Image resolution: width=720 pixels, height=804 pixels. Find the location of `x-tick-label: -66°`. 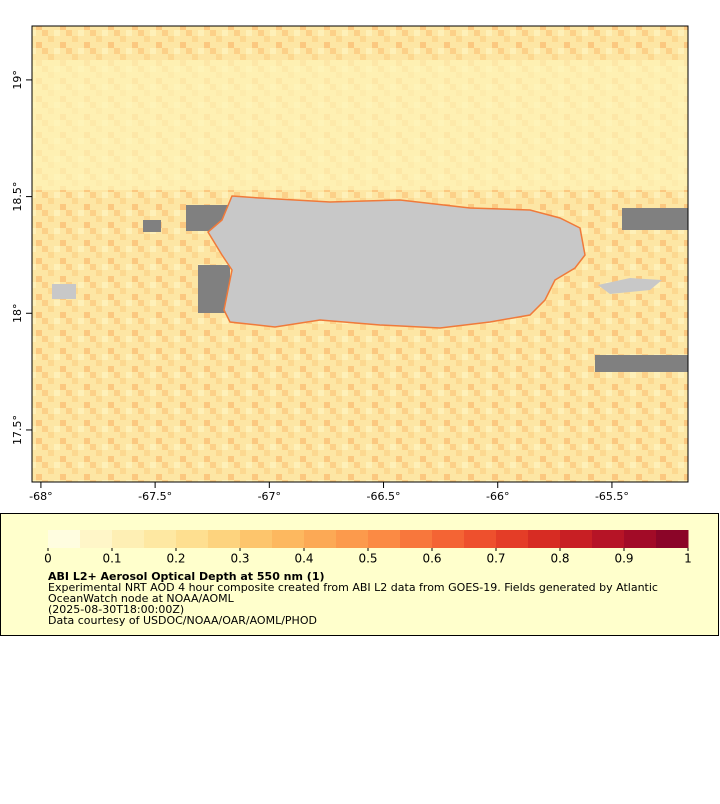

x-tick-label: -66° is located at coordinates (497, 496).